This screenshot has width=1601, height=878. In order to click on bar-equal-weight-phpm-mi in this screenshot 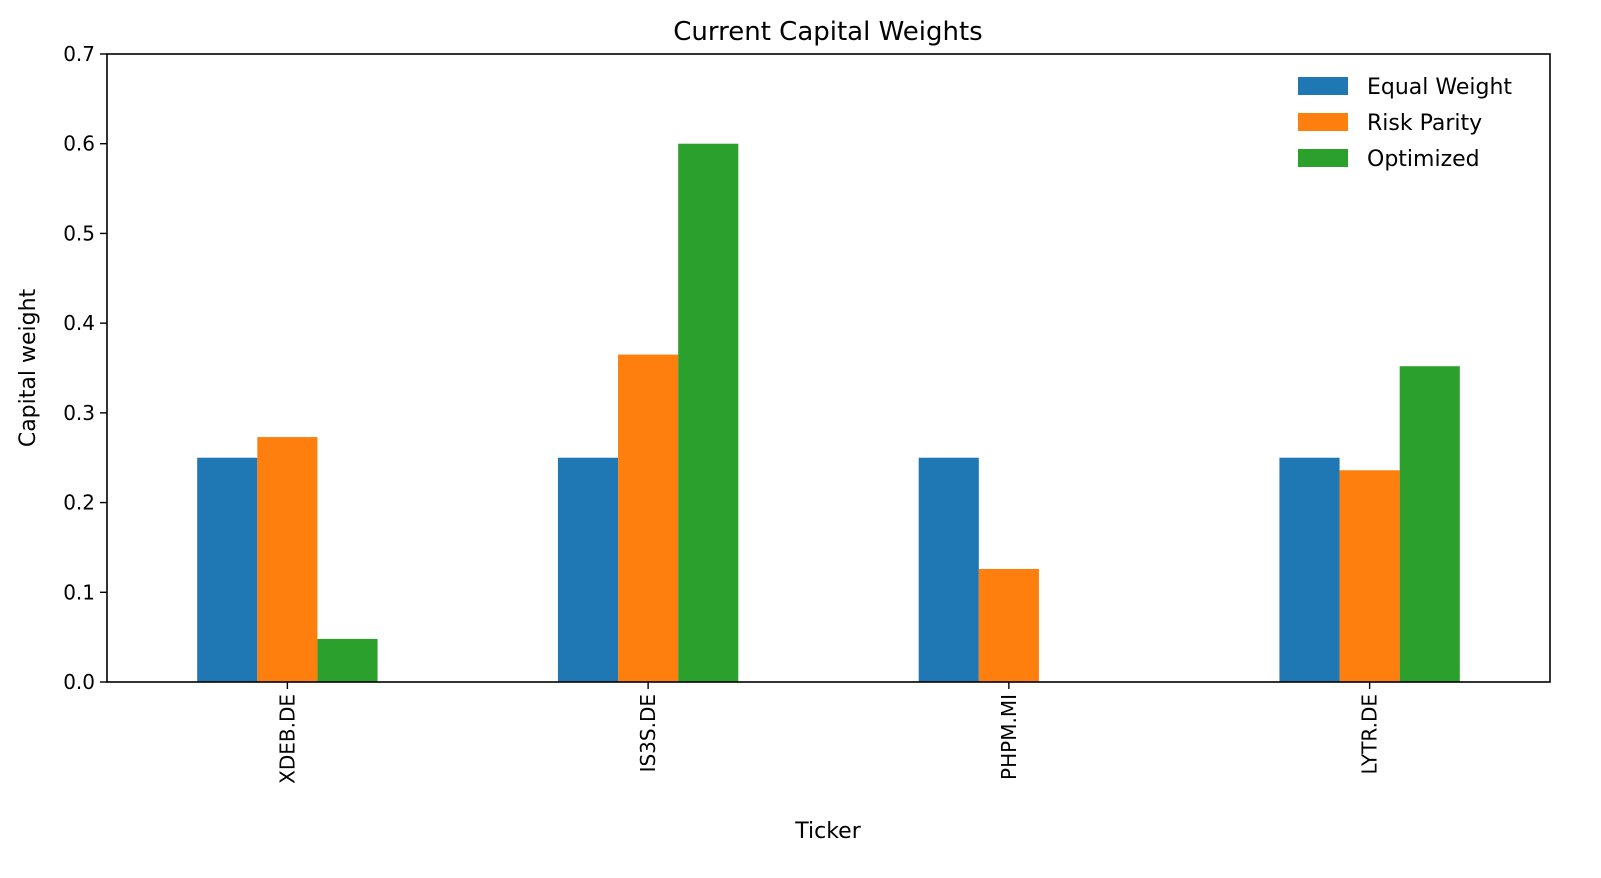, I will do `click(948, 569)`.